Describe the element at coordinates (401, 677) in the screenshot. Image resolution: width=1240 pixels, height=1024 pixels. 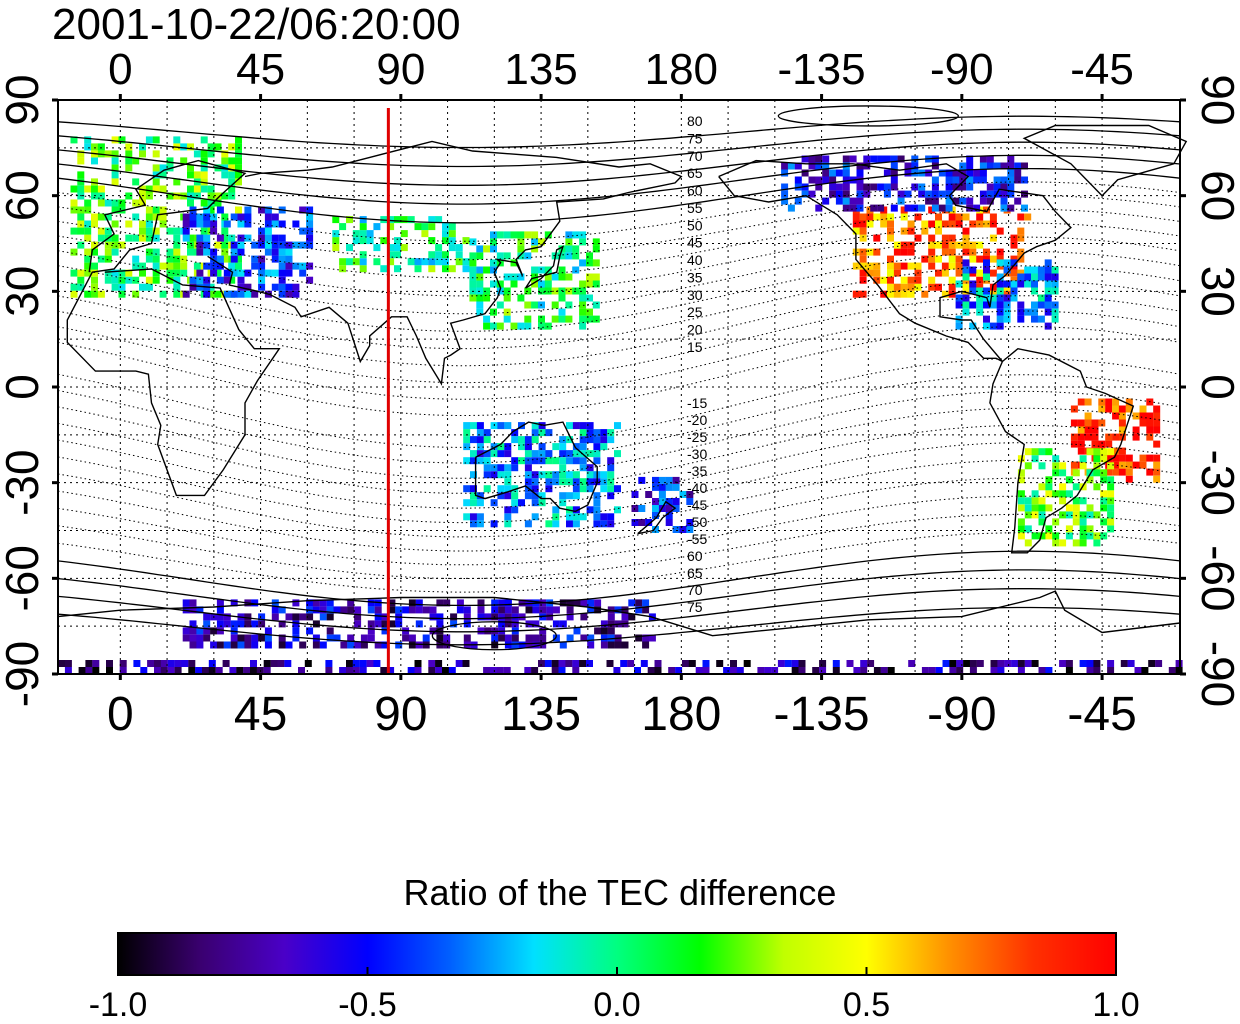
I see `lon-tick-bottom` at that location.